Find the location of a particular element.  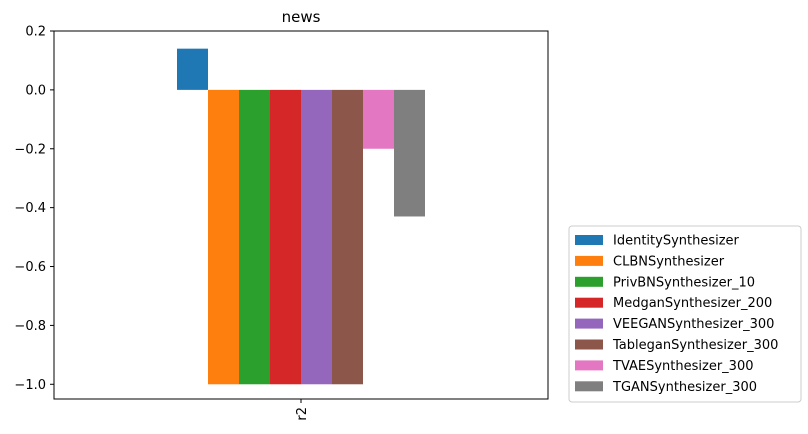

y-tick-label: −0.4 is located at coordinates (30, 208).